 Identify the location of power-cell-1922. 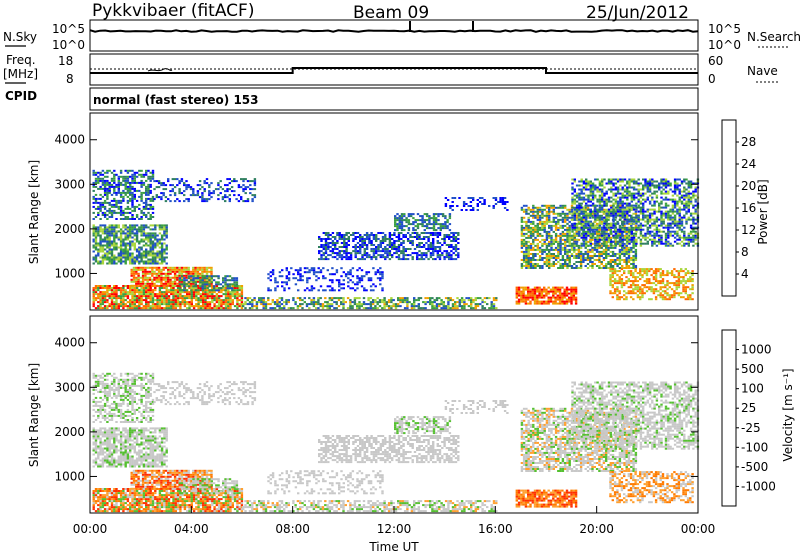
(195, 195).